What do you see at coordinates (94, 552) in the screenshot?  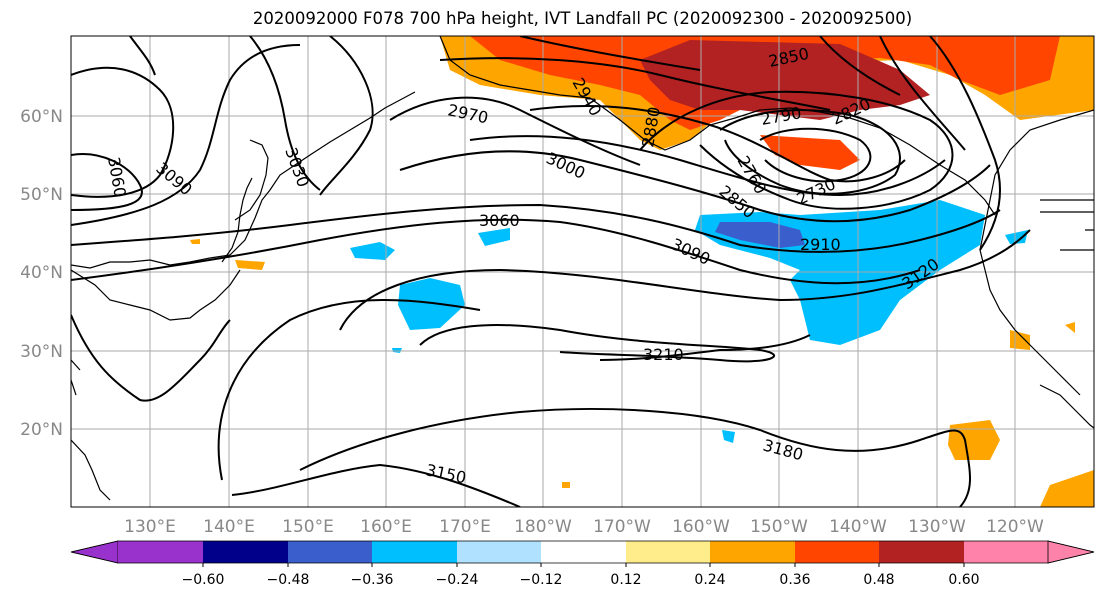 I see `colorbar-extend-min` at bounding box center [94, 552].